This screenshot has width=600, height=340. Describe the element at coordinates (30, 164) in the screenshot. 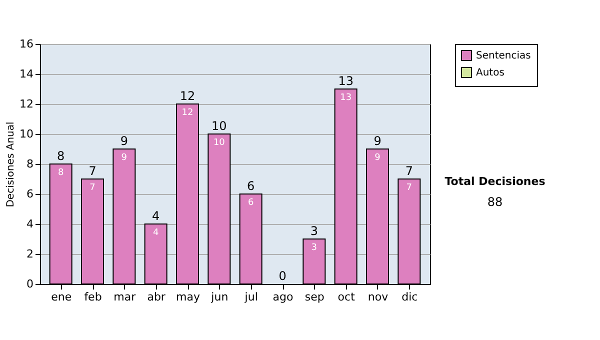

I see `y-tick-label: 8` at that location.